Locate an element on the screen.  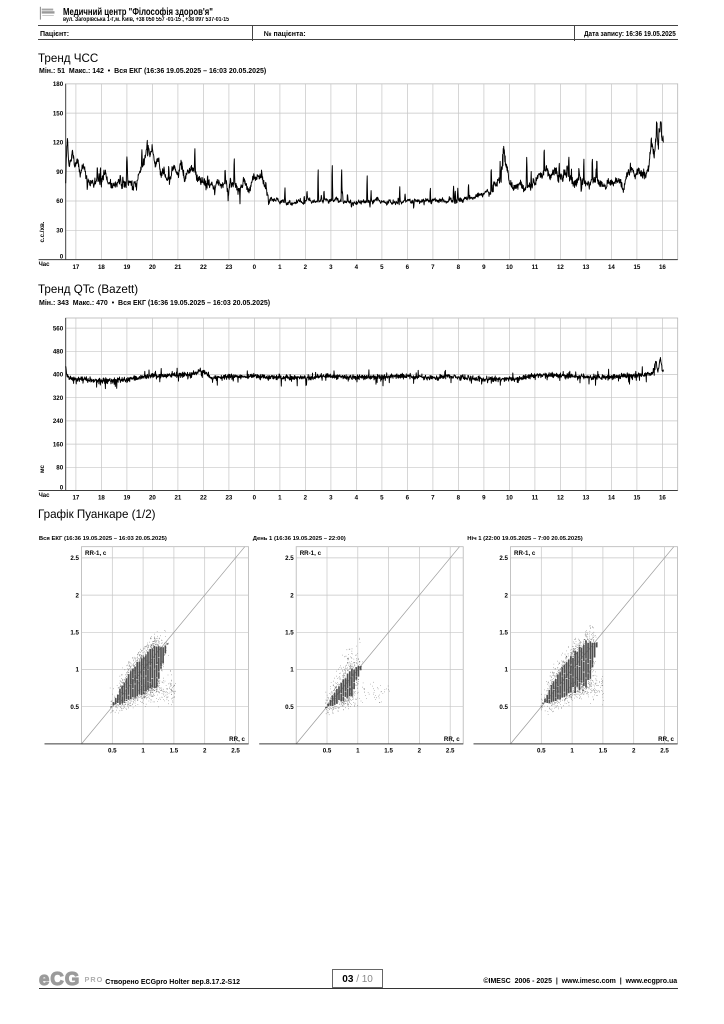
svg-text: мс is located at coordinates (42, 468).